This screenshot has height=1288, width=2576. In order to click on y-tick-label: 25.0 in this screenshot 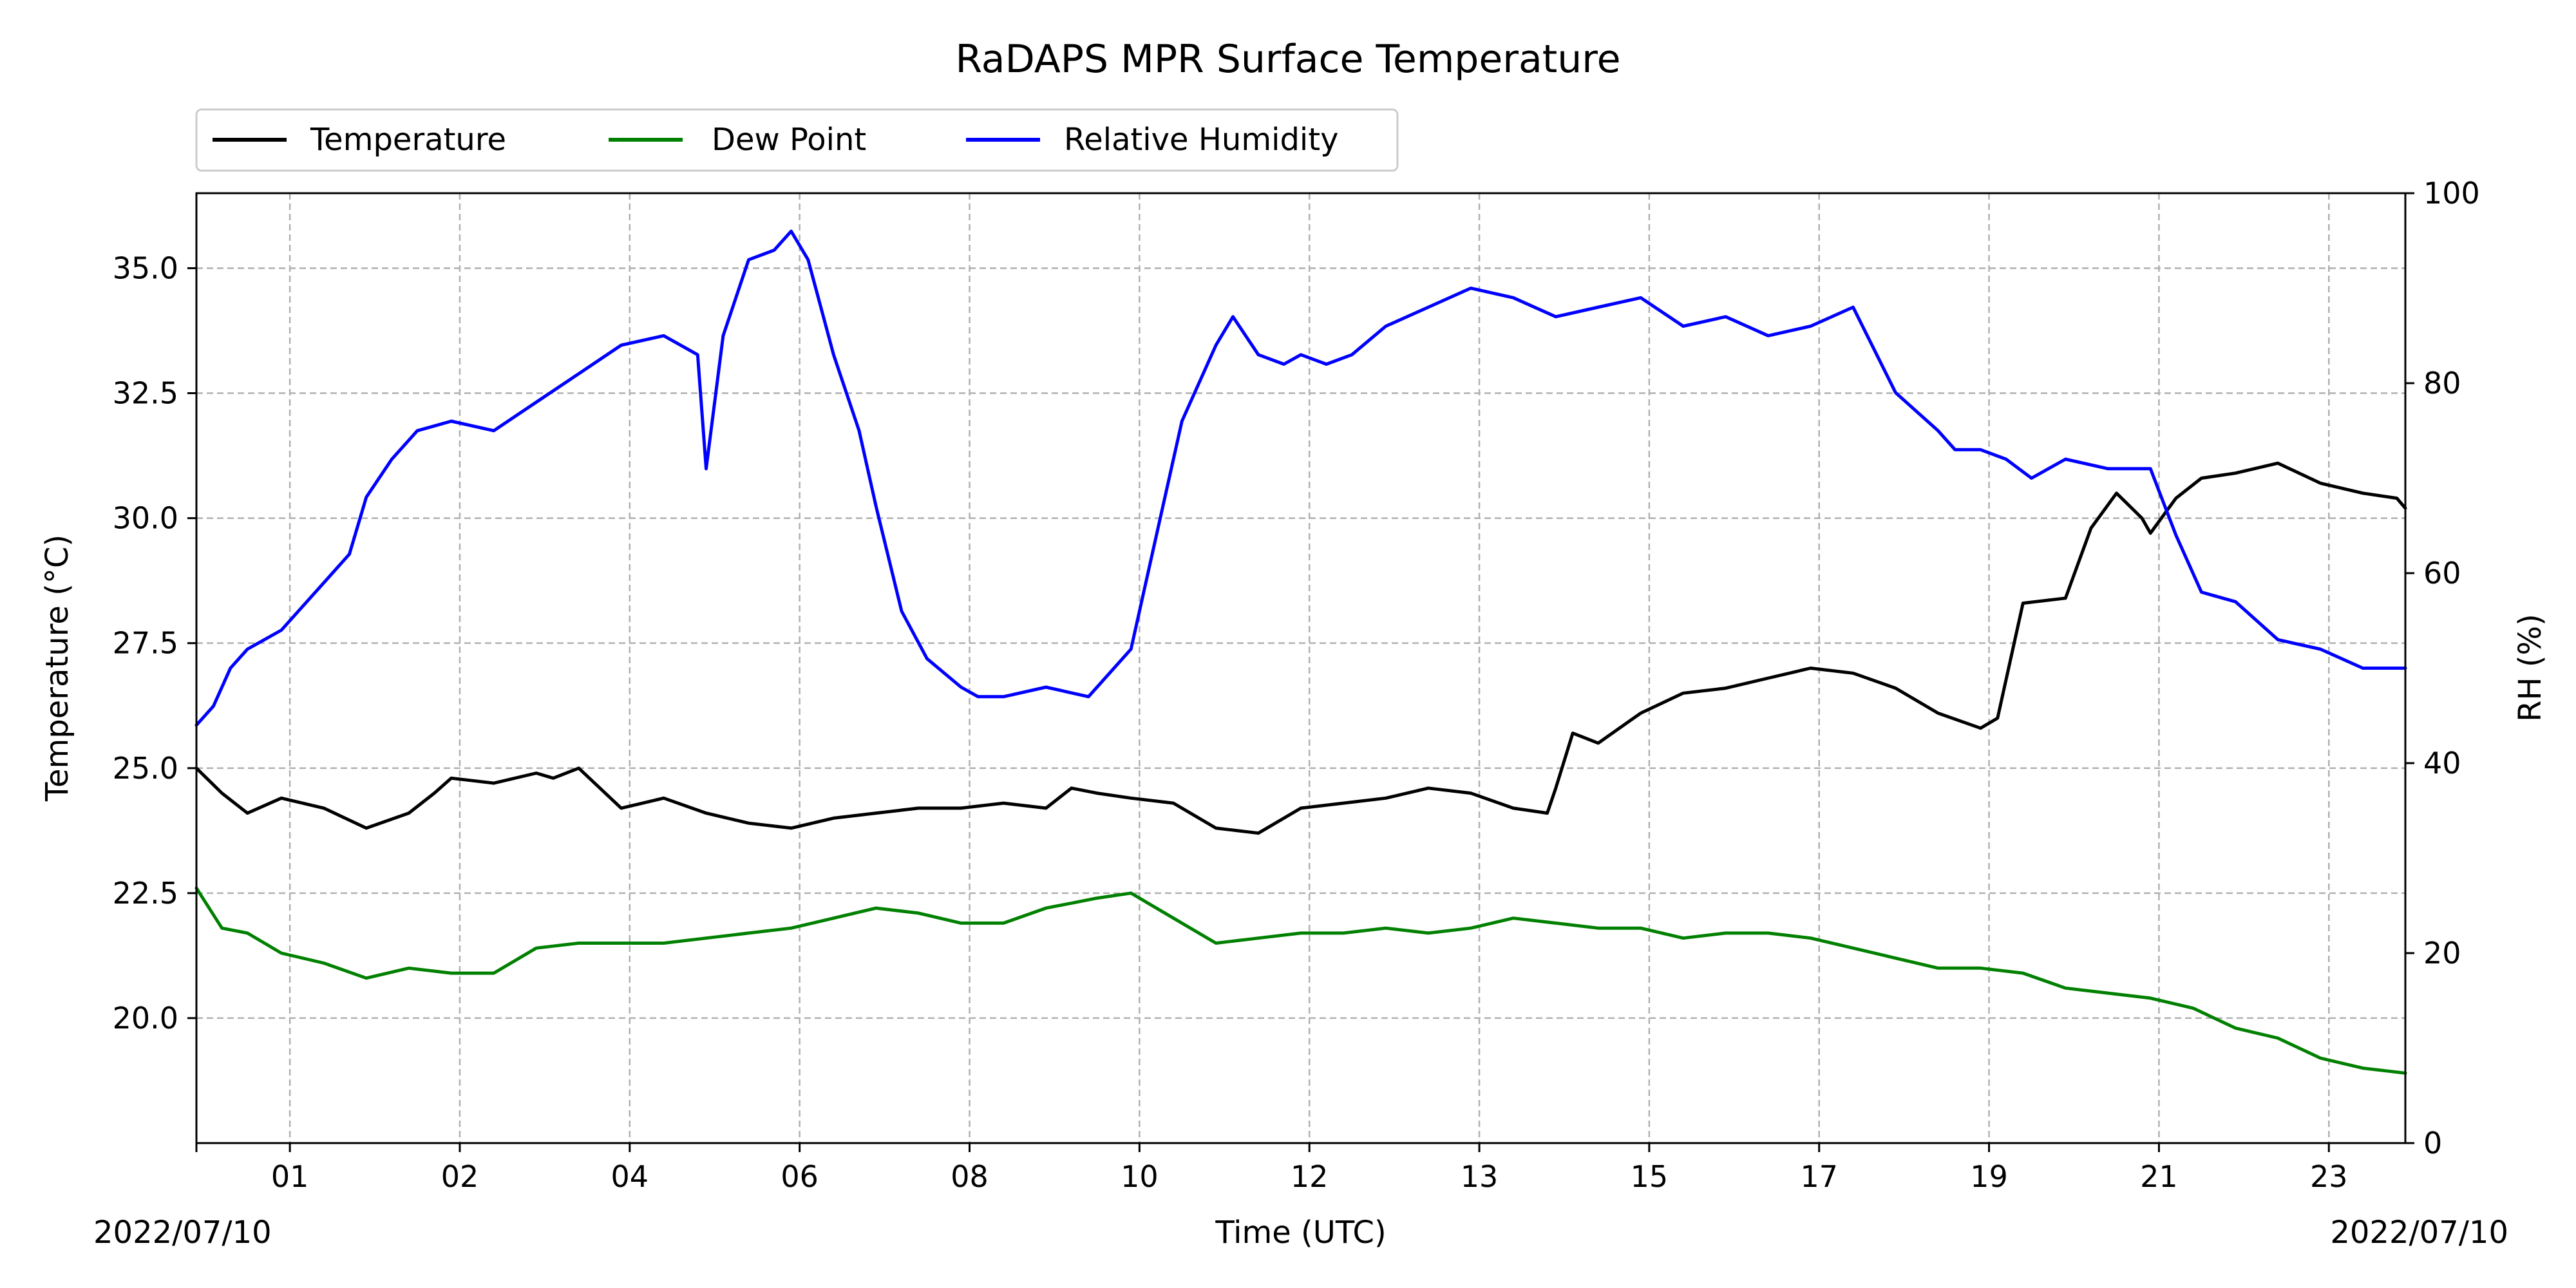, I will do `click(145, 769)`.